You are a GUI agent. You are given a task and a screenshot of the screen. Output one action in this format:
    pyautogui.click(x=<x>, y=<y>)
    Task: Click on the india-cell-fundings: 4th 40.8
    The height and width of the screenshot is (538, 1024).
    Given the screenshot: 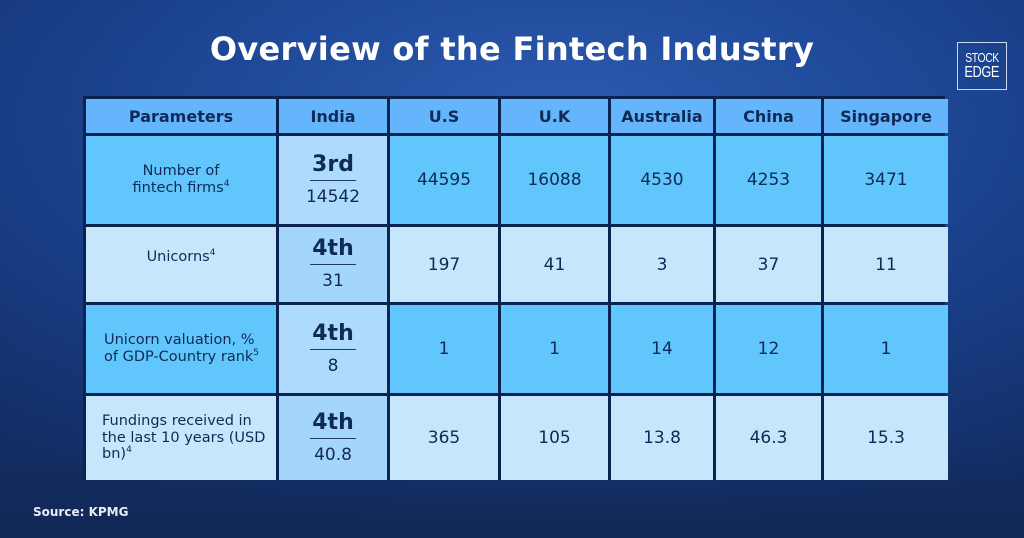 What is the action you would take?
    pyautogui.click(x=333, y=438)
    